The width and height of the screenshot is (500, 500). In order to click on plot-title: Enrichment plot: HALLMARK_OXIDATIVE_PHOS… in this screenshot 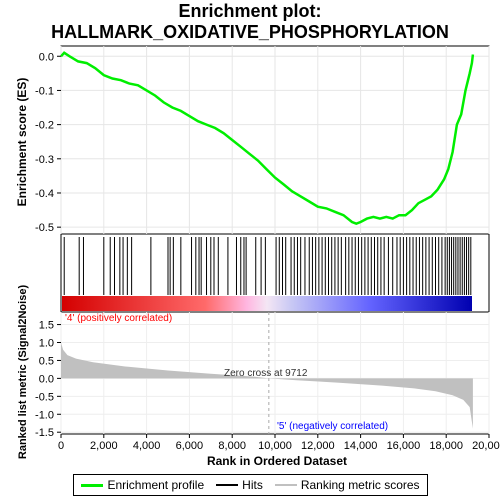, I will do `click(250, 22)`.